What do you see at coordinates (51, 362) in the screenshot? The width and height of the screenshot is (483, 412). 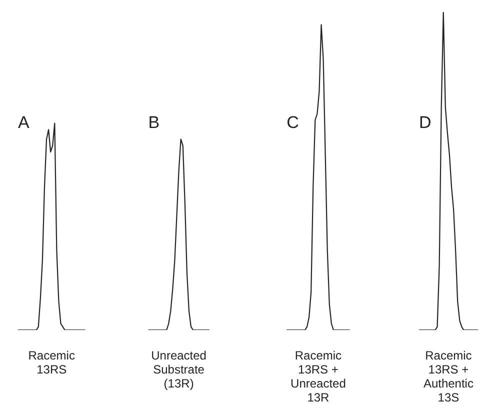 I see `text: Racemic 13RS` at bounding box center [51, 362].